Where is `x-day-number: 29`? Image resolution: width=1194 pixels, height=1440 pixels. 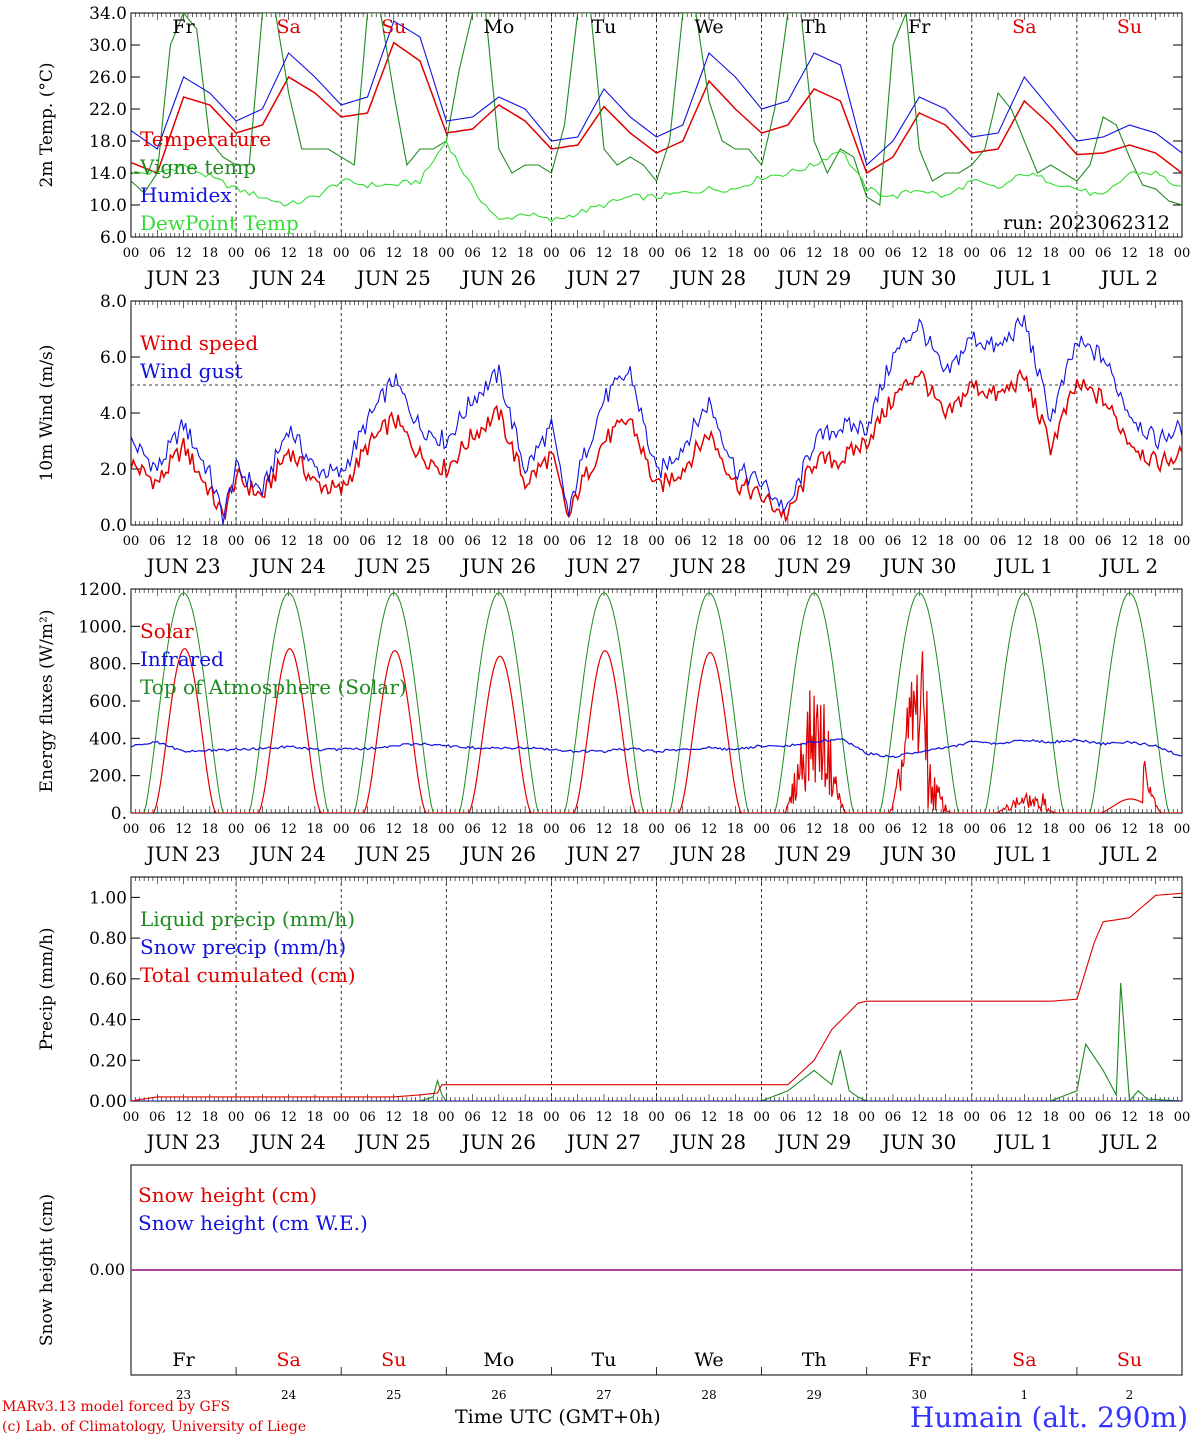 x-day-number: 29 is located at coordinates (814, 1395).